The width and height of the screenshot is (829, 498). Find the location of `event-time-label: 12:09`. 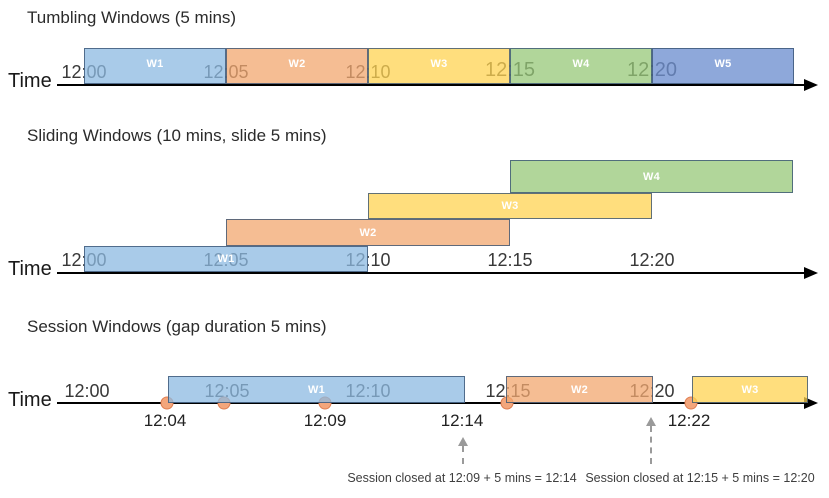

event-time-label: 12:09 is located at coordinates (325, 420).